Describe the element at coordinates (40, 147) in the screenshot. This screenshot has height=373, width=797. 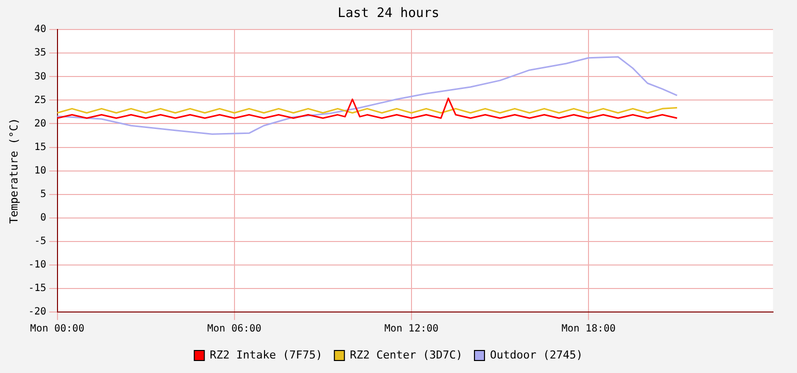
I see `y-tick-label: 15` at that location.